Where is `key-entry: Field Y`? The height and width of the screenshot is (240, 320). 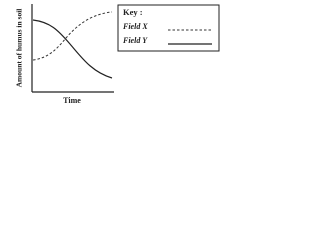
key-entry: Field Y is located at coordinates (135, 40).